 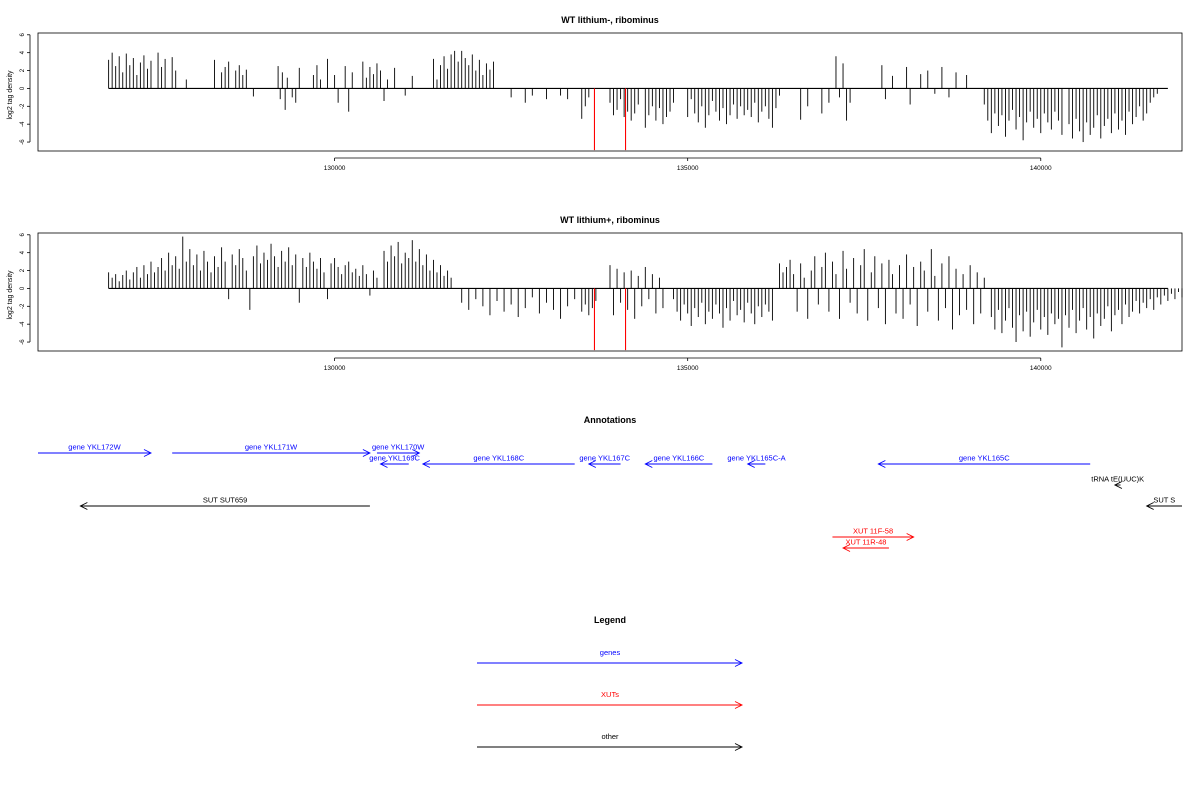 What do you see at coordinates (225, 500) in the screenshot?
I see `feature-label: SUT SUT659` at bounding box center [225, 500].